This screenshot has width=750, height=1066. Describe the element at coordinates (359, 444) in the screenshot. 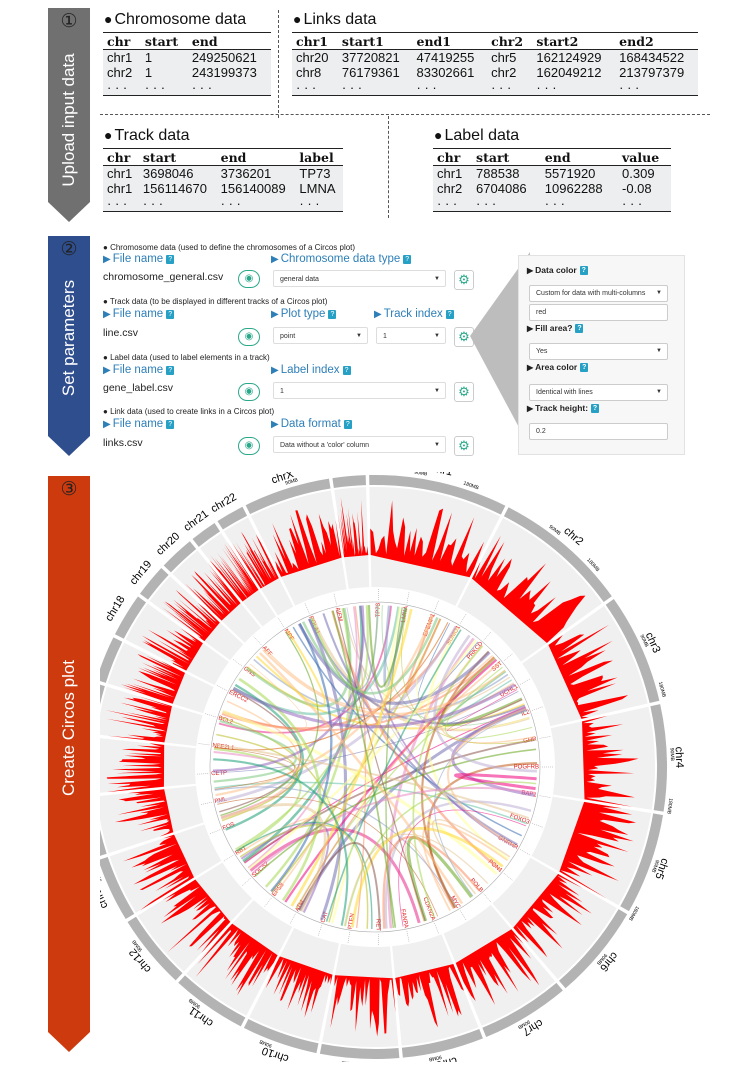

I see `data-format-select: Data without a 'color' column ▼` at that location.